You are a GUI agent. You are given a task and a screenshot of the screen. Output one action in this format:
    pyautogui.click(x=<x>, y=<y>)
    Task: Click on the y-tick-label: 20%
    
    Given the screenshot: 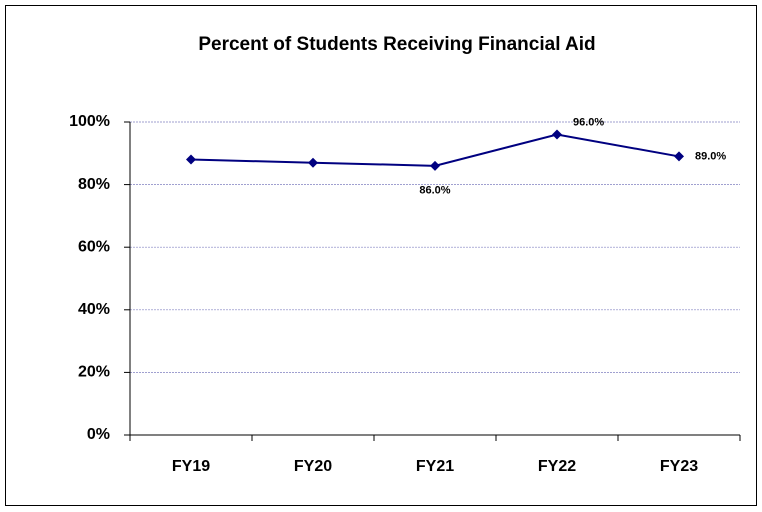 What is the action you would take?
    pyautogui.click(x=94, y=372)
    